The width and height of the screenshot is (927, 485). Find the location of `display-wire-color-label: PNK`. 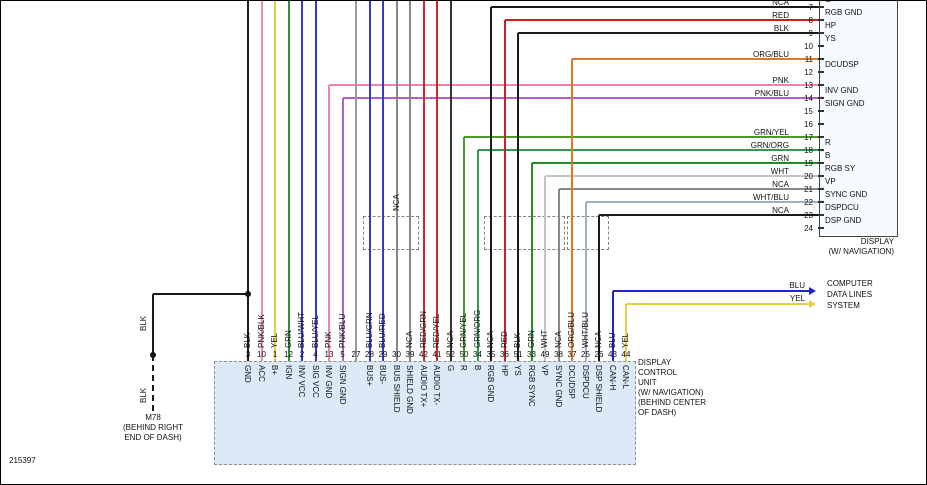

display-wire-color-label: PNK is located at coordinates (780, 80).